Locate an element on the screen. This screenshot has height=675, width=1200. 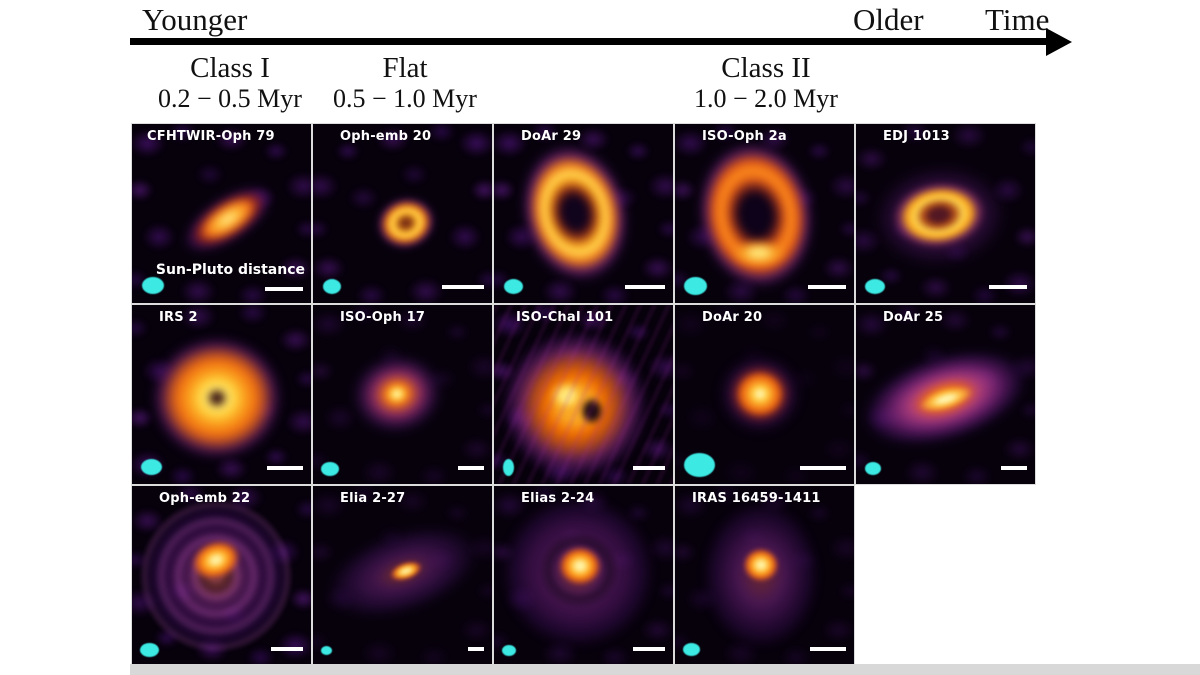
class-group-flat: Flat 0.5 − 1.0 Myr is located at coordinates (405, 83).